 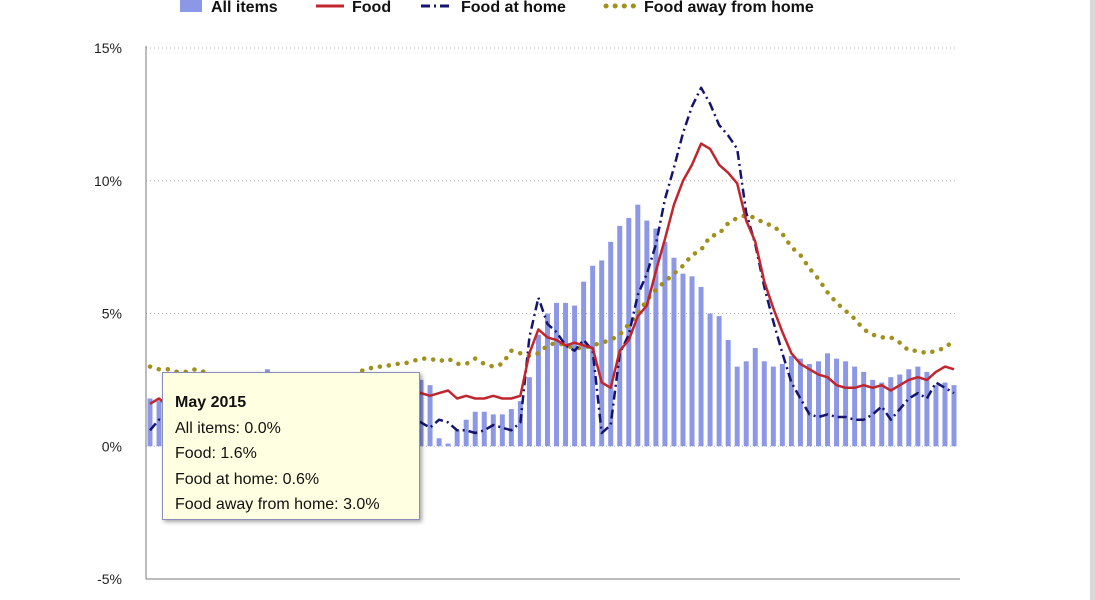 I want to click on legend-label-food-at-home: Food at home, so click(x=513, y=8).